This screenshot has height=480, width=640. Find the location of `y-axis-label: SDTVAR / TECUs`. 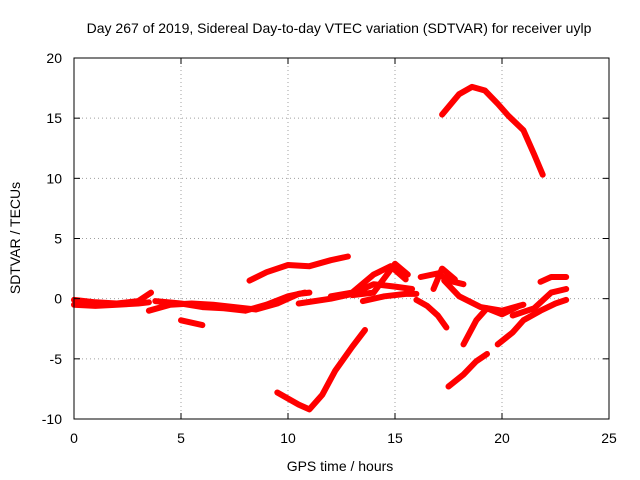

y-axis-label: SDTVAR / TECUs is located at coordinates (15, 238).